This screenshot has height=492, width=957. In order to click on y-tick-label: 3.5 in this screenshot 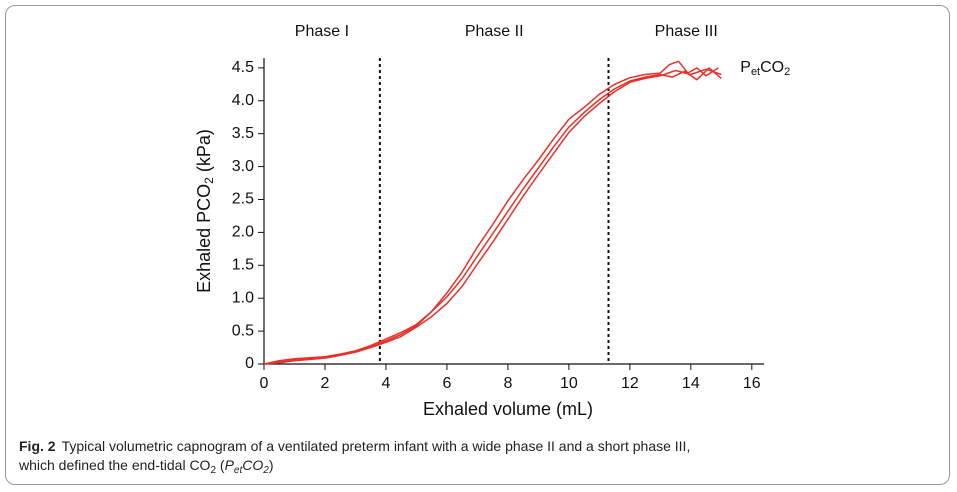, I will do `click(243, 133)`.